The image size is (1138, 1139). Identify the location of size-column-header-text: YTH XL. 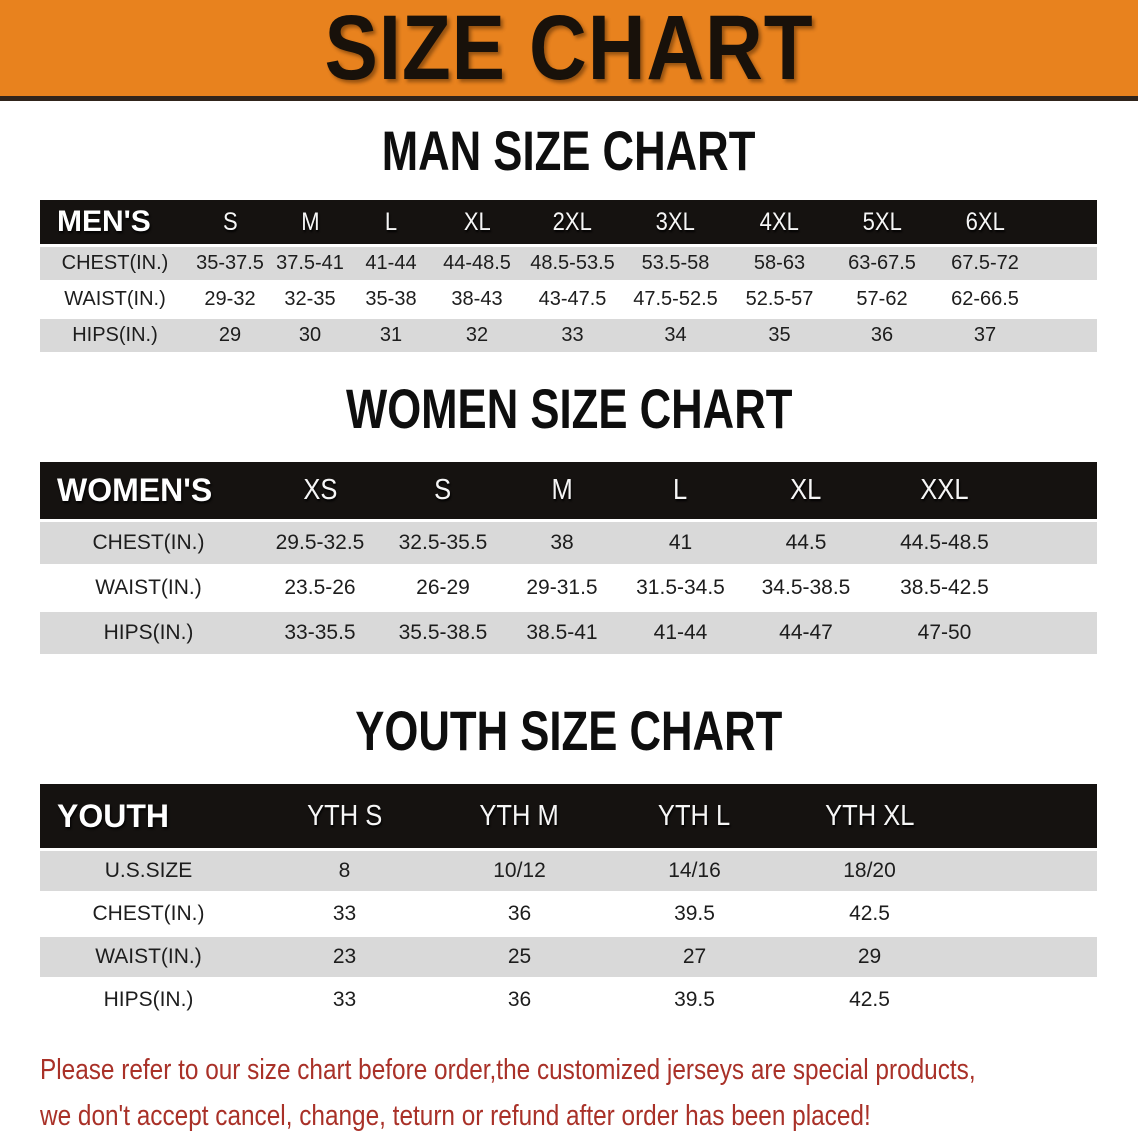
(869, 815).